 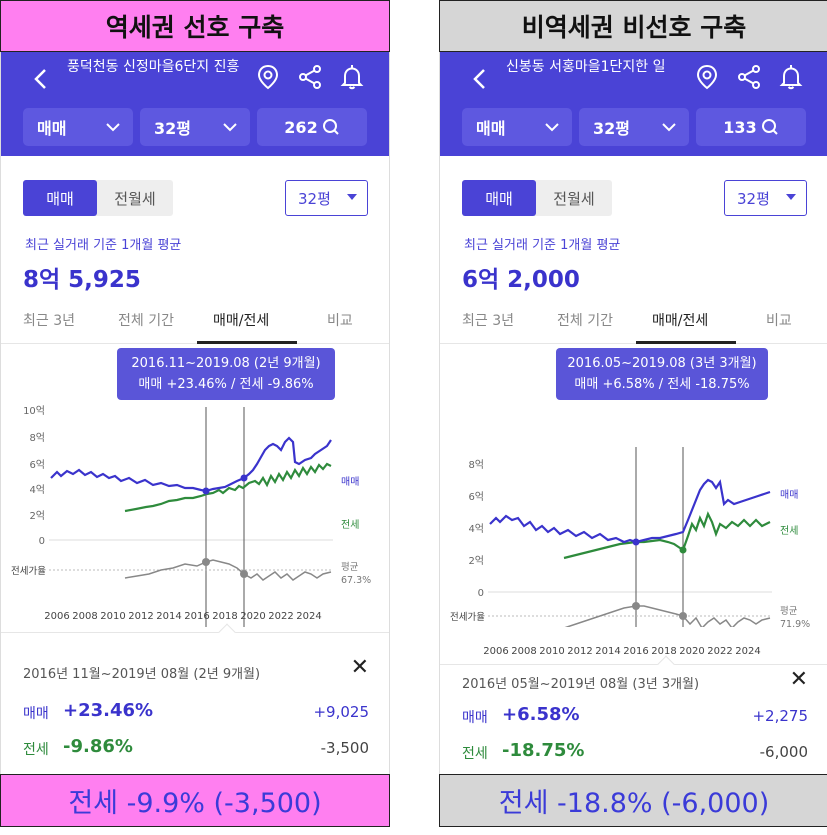 I want to click on y-tick-label: 2억, so click(x=37, y=516).